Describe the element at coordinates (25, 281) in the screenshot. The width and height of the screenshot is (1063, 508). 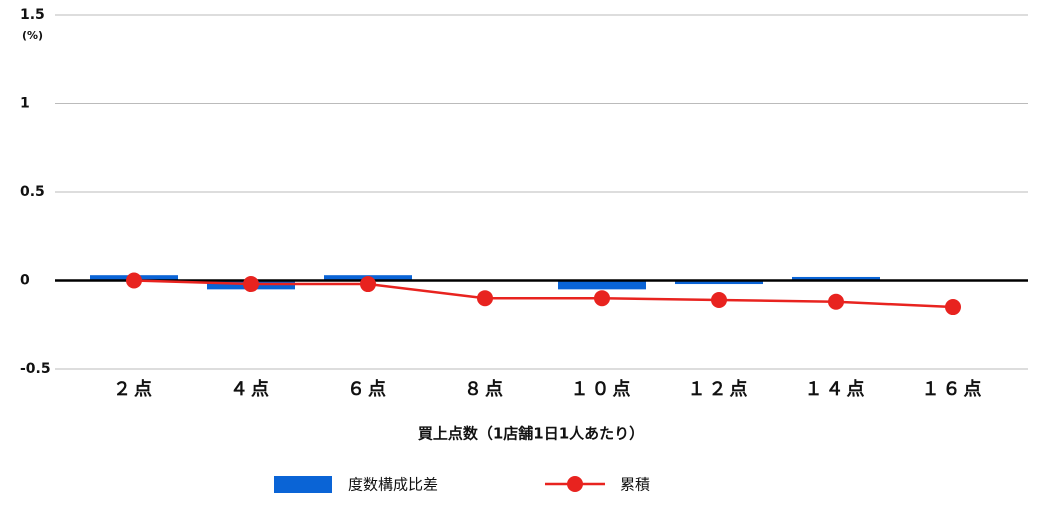
I see `y-tick-label: 0` at that location.